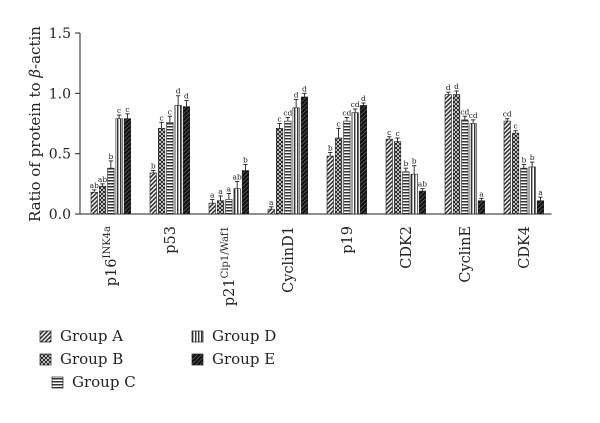 Image resolution: width=600 pixels, height=423 pixels. What do you see at coordinates (94, 203) in the screenshot?
I see `bar-p16-group-a` at bounding box center [94, 203].